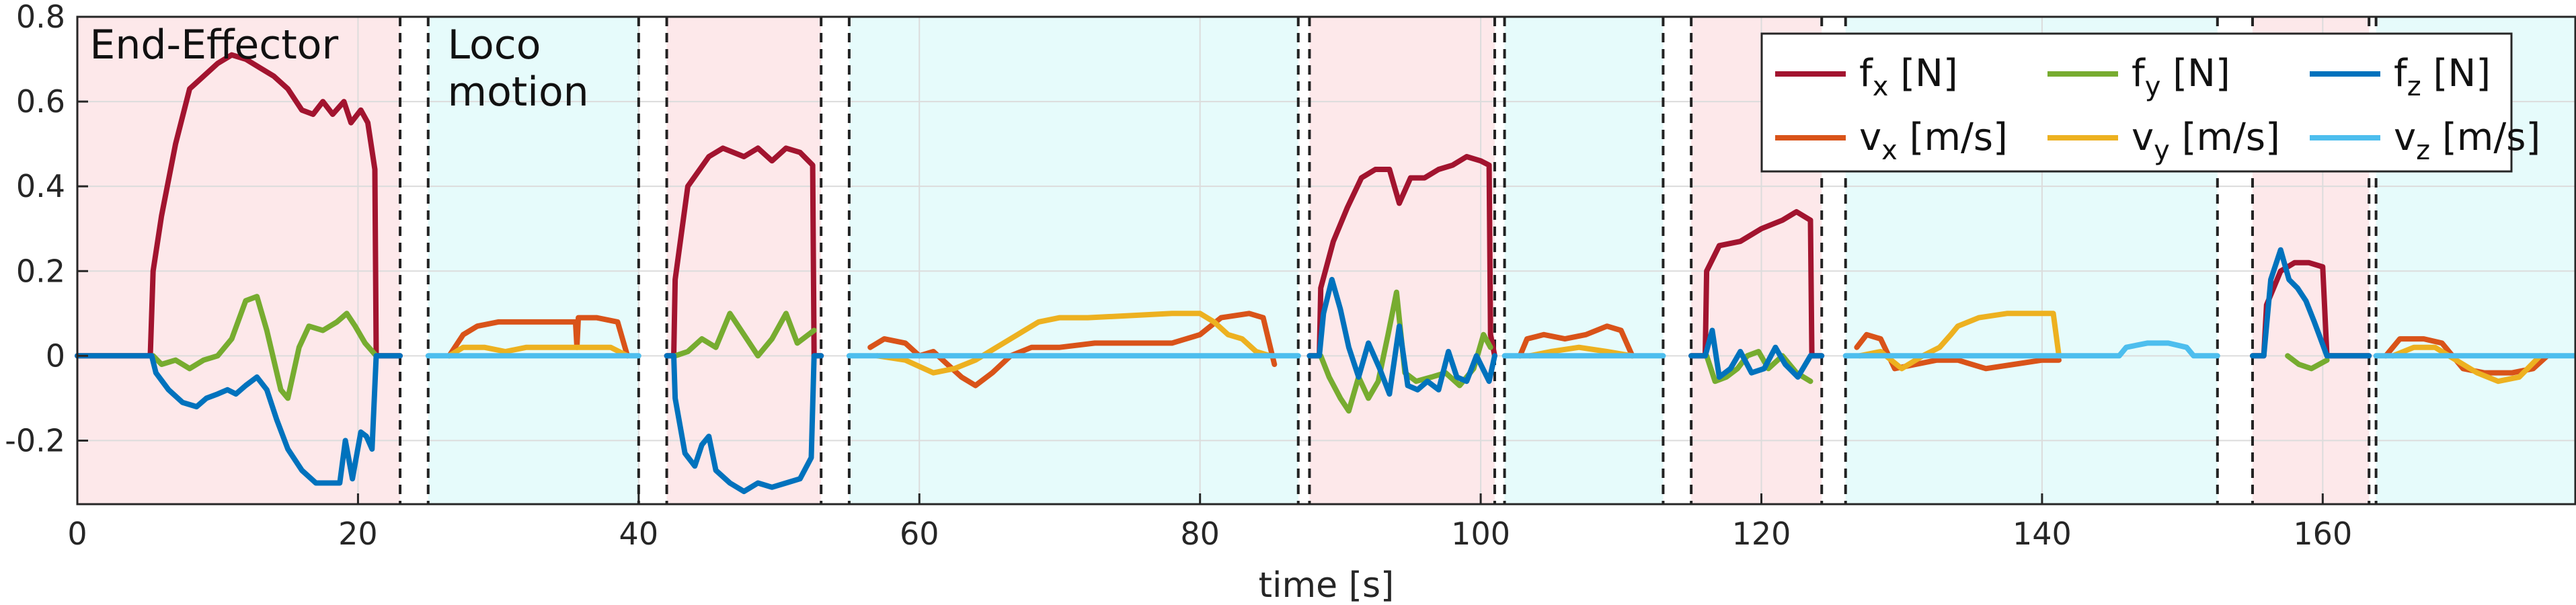  I want to click on y-tick-label: 0.2, so click(41, 271).